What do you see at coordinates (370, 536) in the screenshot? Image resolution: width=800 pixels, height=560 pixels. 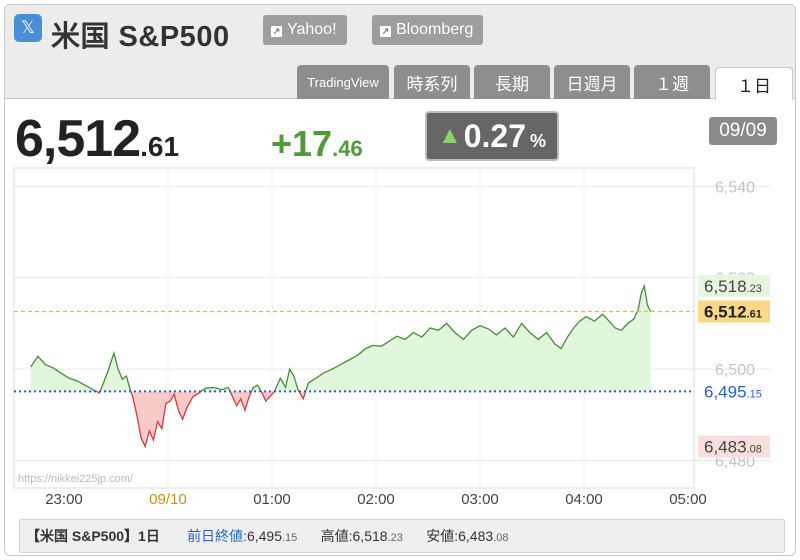 I see `footer-high-int: 6,518` at bounding box center [370, 536].